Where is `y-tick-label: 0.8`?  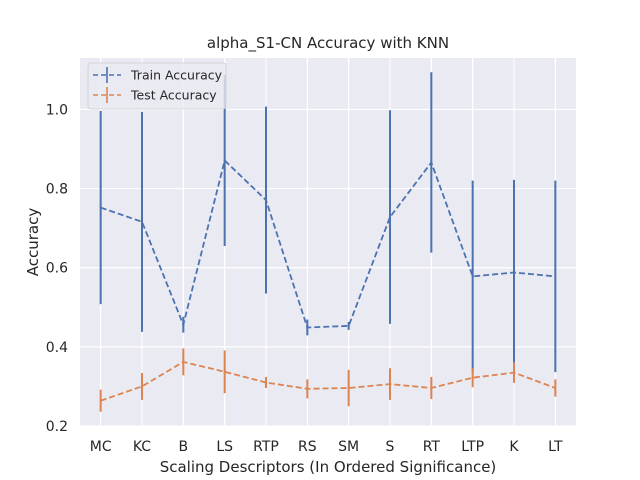 y-tick-label: 0.8 is located at coordinates (57, 190).